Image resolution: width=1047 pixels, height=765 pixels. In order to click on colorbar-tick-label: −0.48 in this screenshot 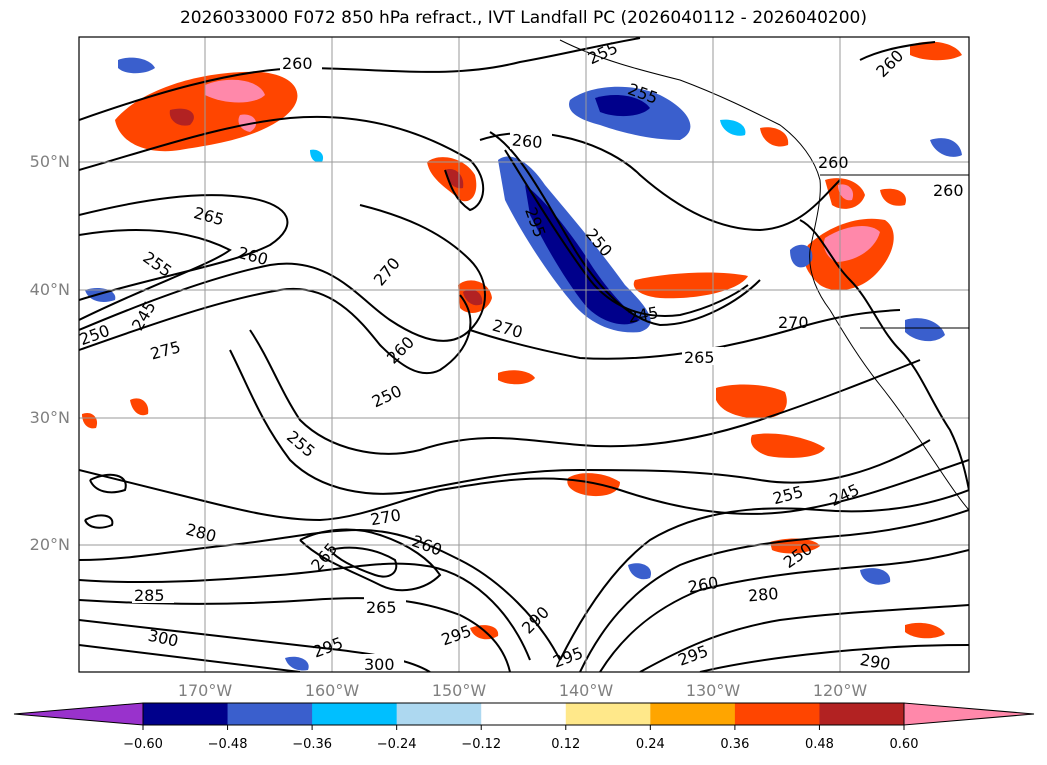, I will do `click(227, 744)`.